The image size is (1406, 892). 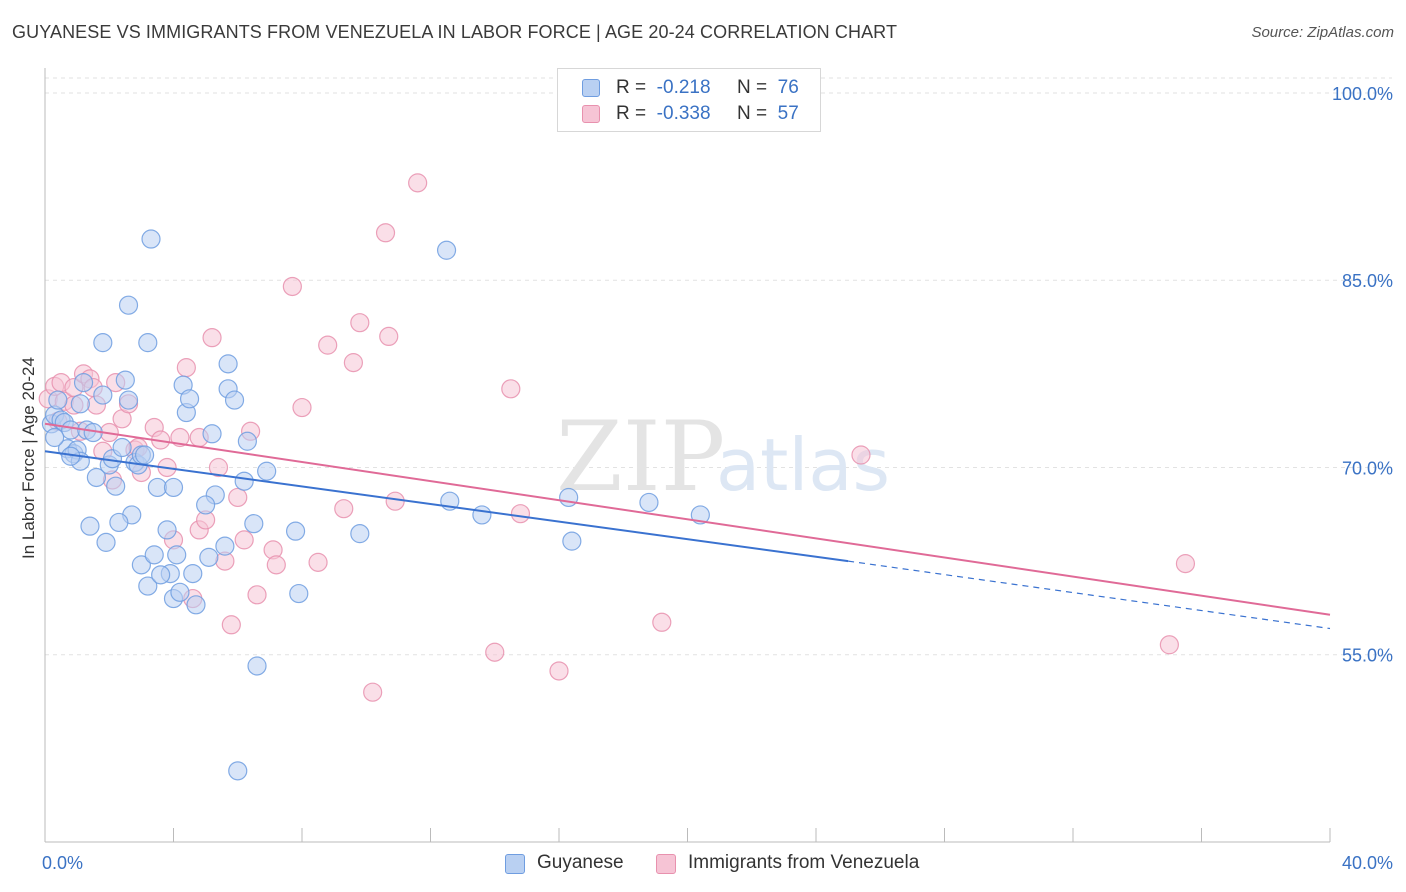 What do you see at coordinates (1367, 863) in the screenshot?
I see `x-tick-label-max: 40.0%` at bounding box center [1367, 863].